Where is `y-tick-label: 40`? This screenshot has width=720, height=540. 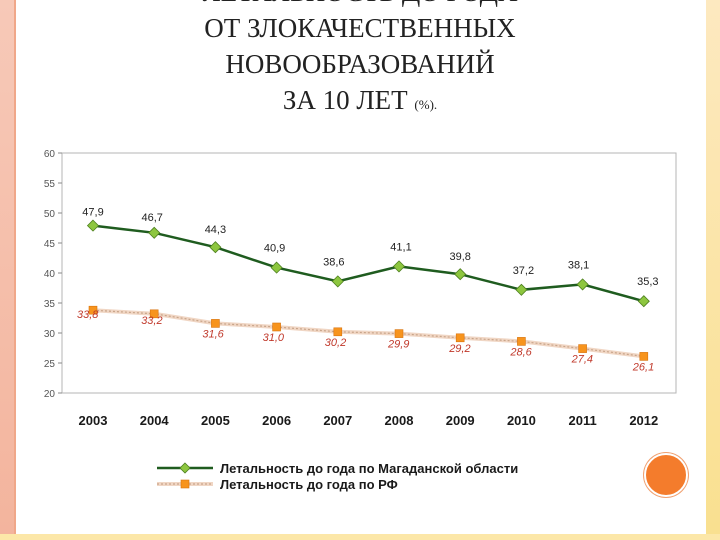 y-tick-label: 40 is located at coordinates (50, 274).